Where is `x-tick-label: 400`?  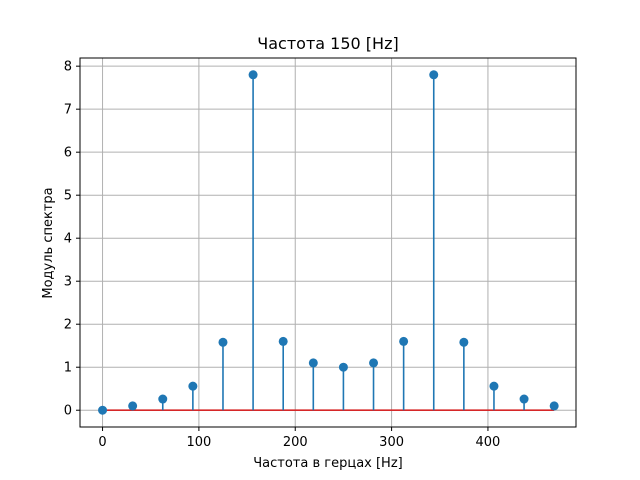
x-tick-label: 400 is located at coordinates (488, 442).